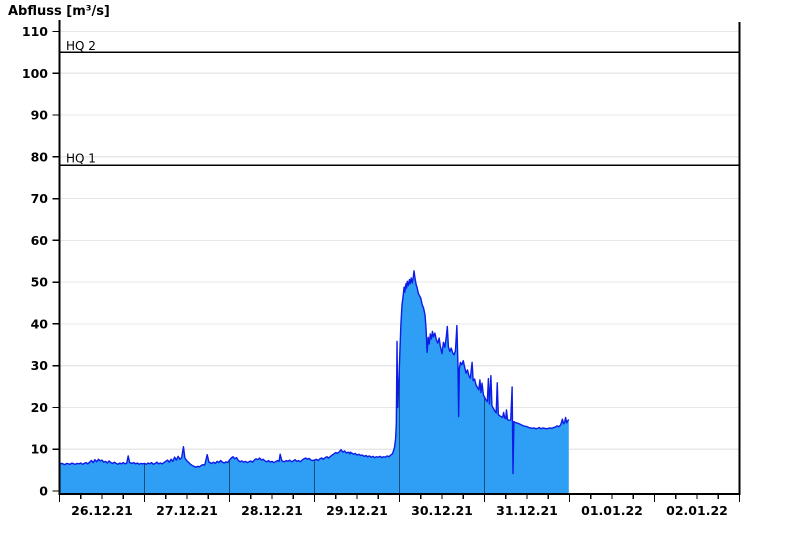 Image resolution: width=800 pixels, height=550 pixels. Describe the element at coordinates (40, 115) in the screenshot. I see `y-tick-label-90: 90` at that location.